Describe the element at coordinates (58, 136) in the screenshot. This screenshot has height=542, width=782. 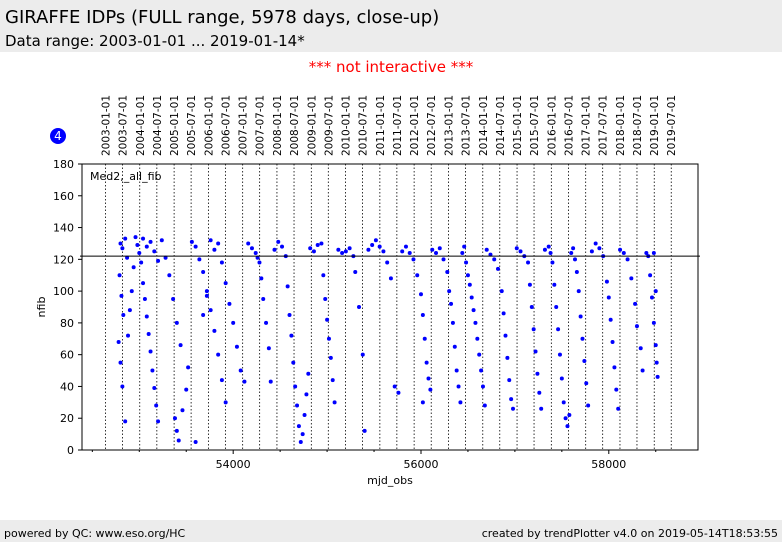
I see `plot-number-text: 4` at that location.